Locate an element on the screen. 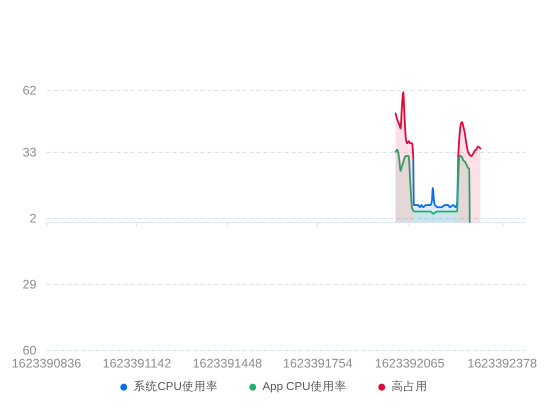 This screenshot has width=550, height=420. x-tick-label: 1623390836 is located at coordinates (47, 363).